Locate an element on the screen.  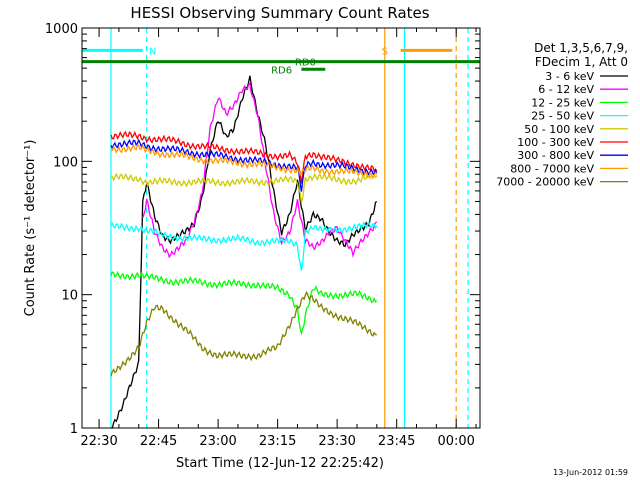
legend-label-300-800-kev: 300 - 800 keV is located at coordinates (555, 155).